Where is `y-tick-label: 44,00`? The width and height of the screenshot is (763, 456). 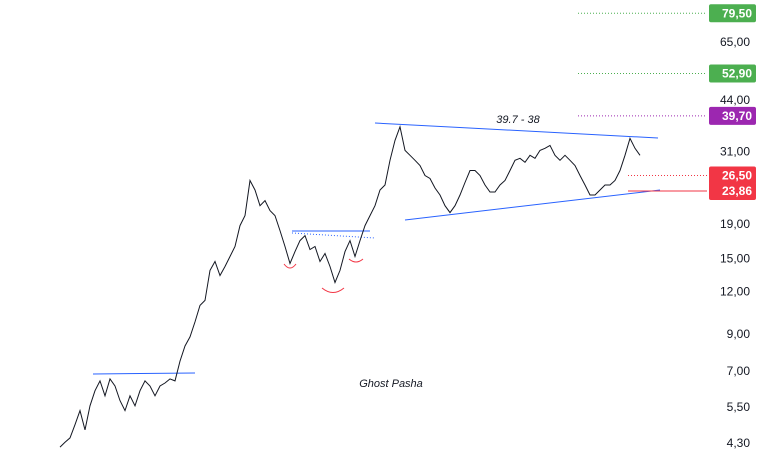
y-tick-label: 44,00 is located at coordinates (735, 100).